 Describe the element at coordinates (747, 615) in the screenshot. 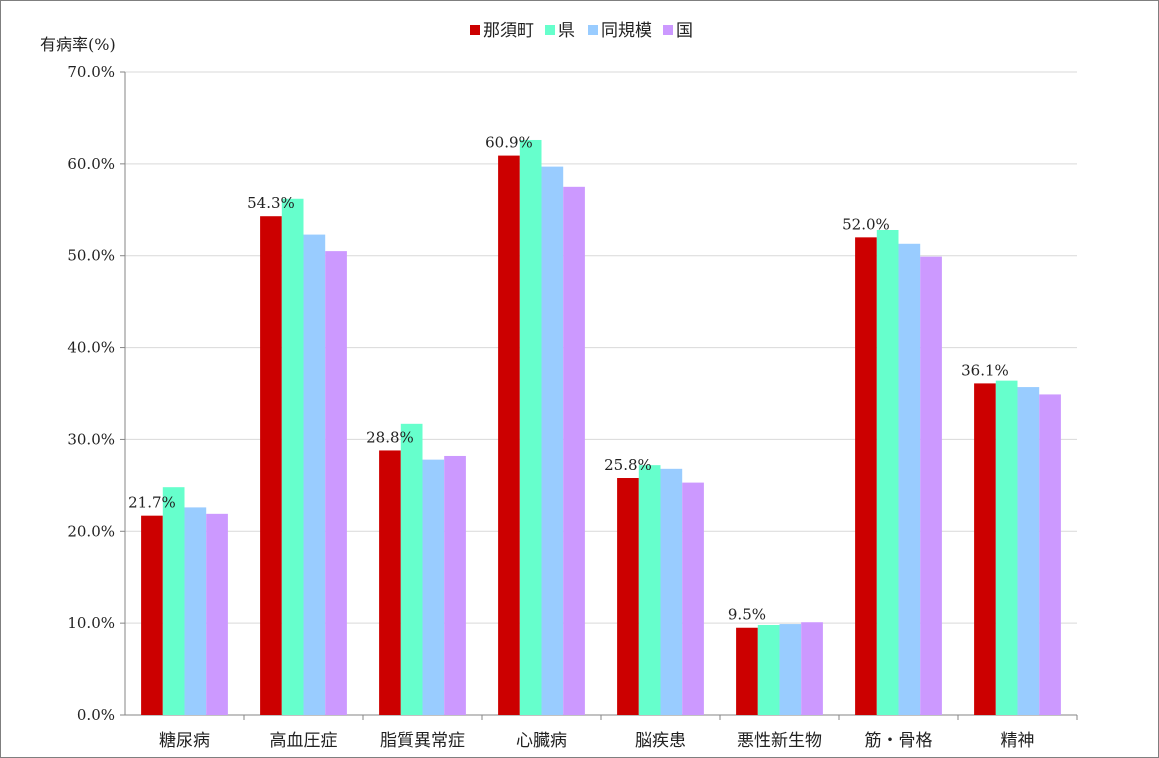

I see `data-label: 9.5%` at that location.